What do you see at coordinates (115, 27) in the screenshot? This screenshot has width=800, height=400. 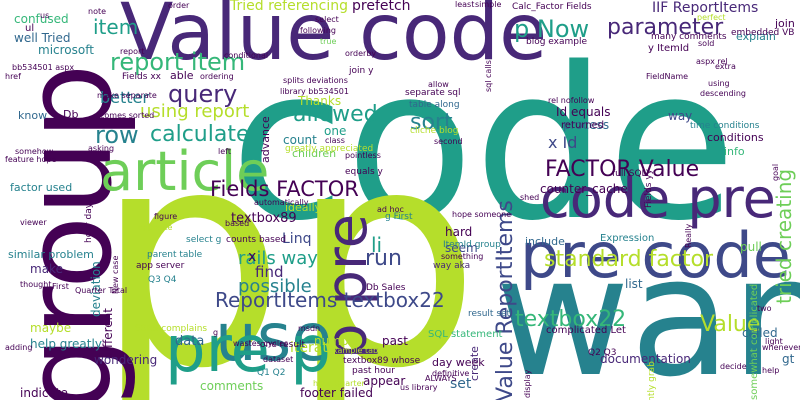 I see `word-cloud-word: item` at bounding box center [115, 27].